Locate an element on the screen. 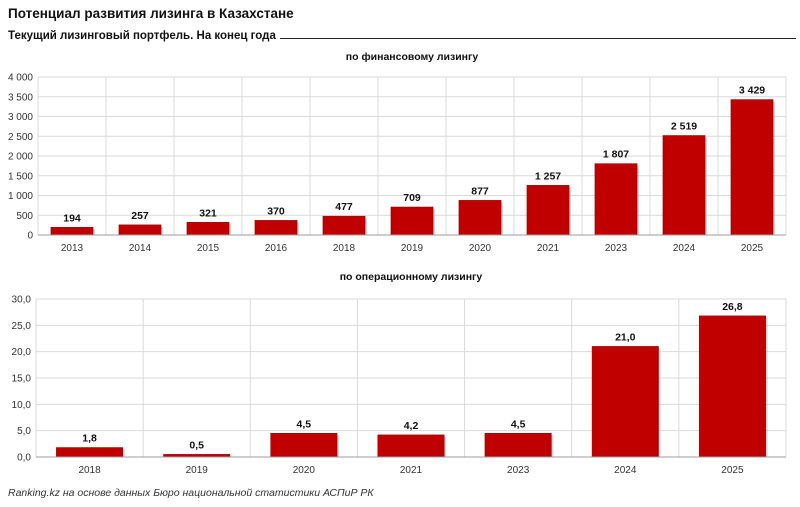 This screenshot has width=800, height=507. x-tick-label: 2014 is located at coordinates (140, 248).